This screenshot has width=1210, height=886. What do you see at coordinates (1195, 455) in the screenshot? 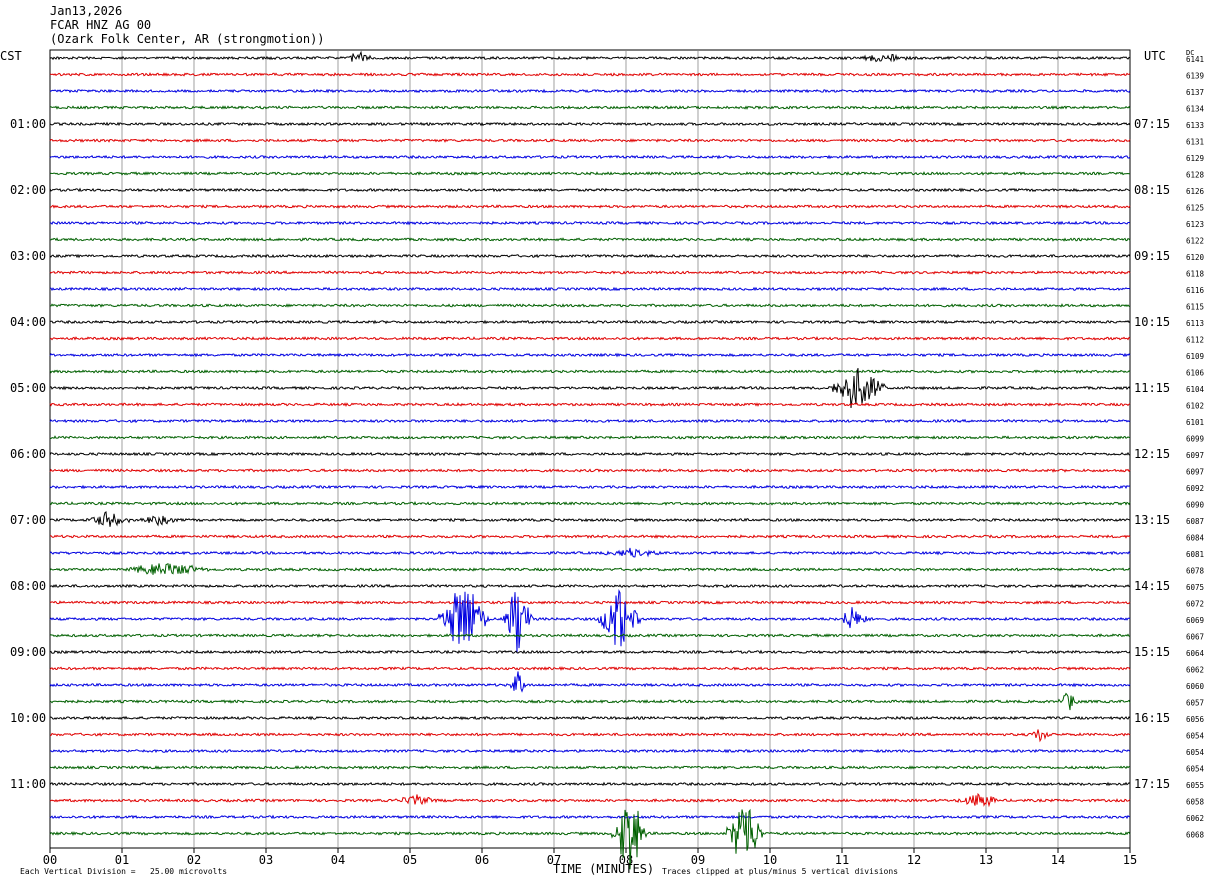
I see `dc-value-row-24: 6097` at bounding box center [1195, 455].